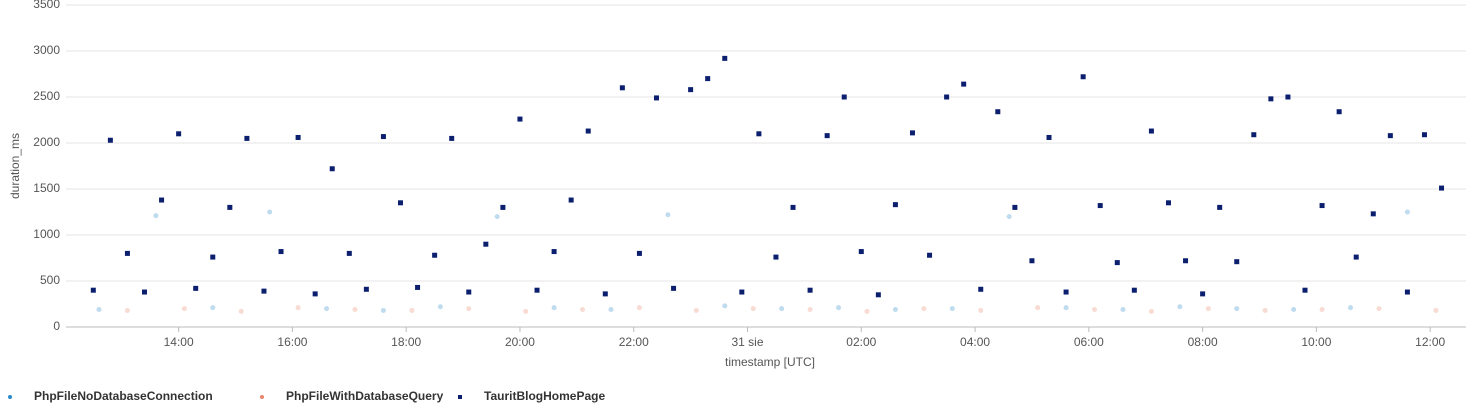 The width and height of the screenshot is (1466, 418). Describe the element at coordinates (46, 96) in the screenshot. I see `y-tick-label: 2500` at that location.